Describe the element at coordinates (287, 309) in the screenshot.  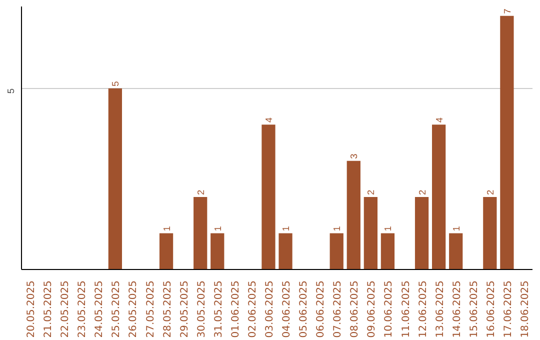
I see `x-tick-label: 04.06.2025` at that location.